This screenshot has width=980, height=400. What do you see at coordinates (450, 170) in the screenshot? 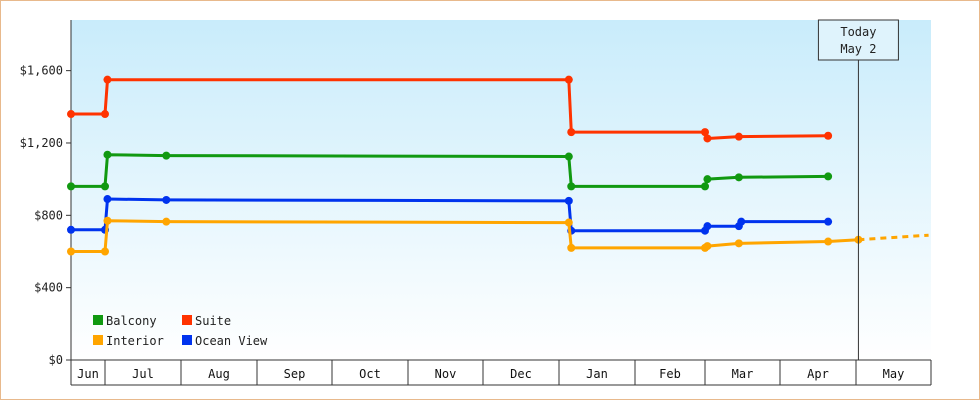
I see `series-line` at bounding box center [450, 170].